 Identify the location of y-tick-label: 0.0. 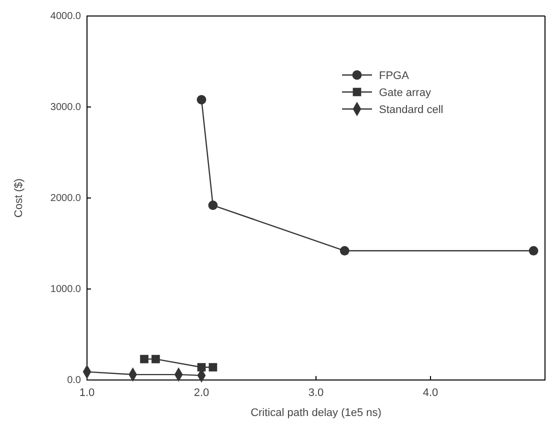
(74, 380).